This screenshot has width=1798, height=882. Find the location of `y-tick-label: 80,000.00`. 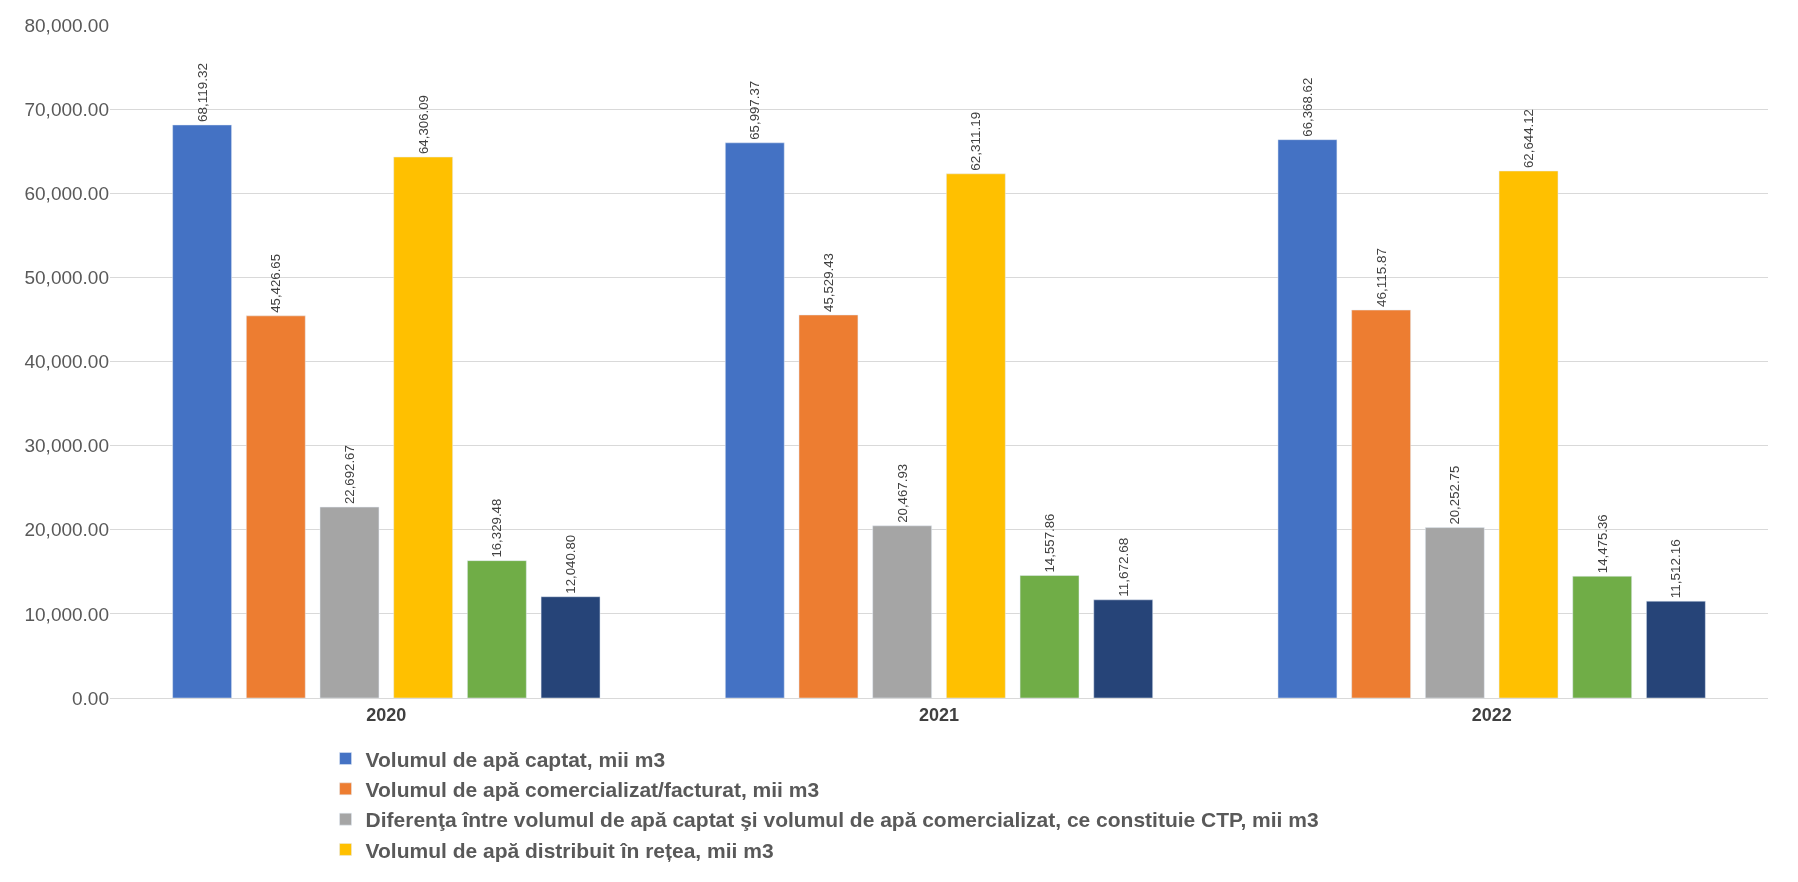

y-tick-label: 80,000.00 is located at coordinates (66, 25).